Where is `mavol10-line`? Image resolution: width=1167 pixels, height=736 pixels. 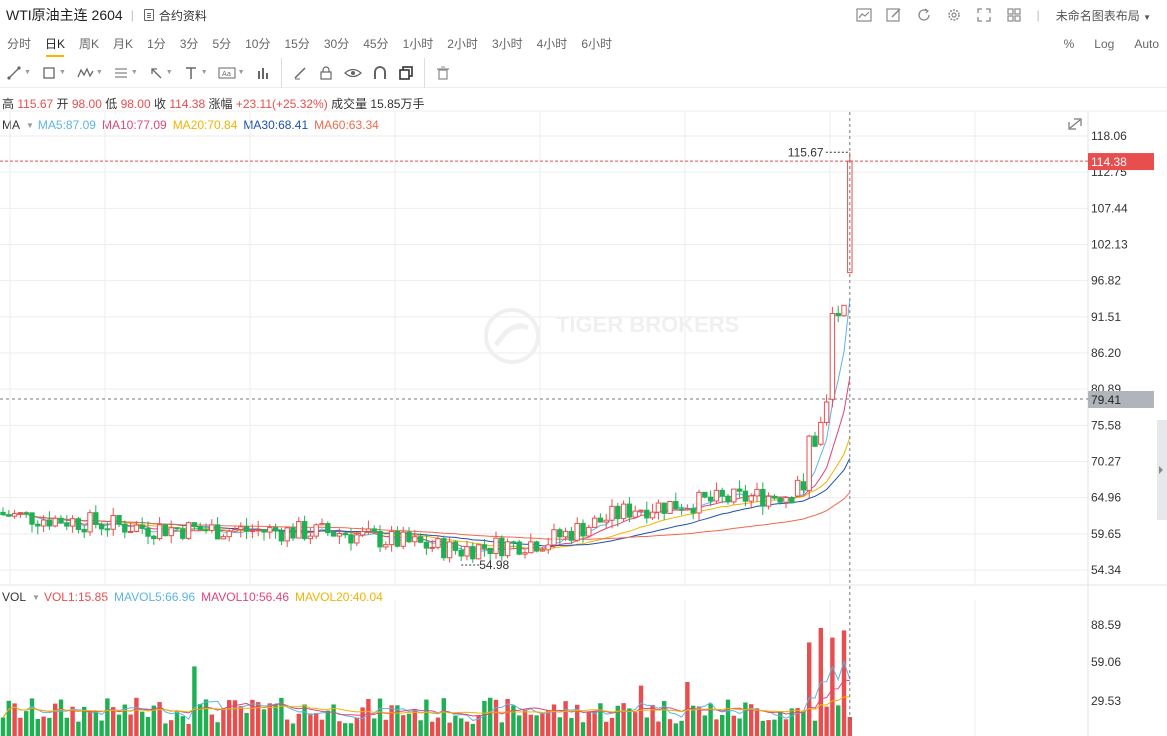 mavol10-line is located at coordinates (426, 698).